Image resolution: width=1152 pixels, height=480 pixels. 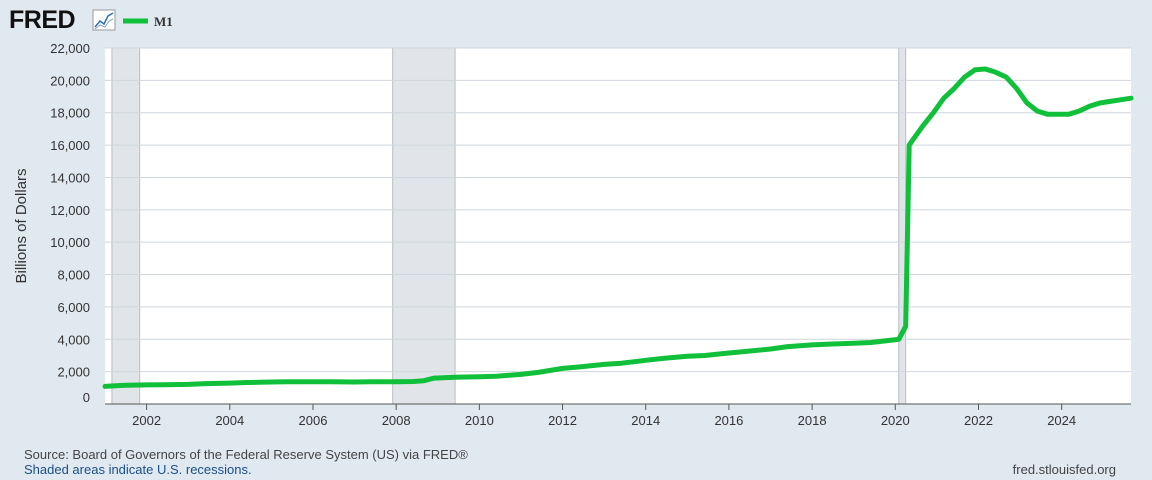 What do you see at coordinates (70, 80) in the screenshot?
I see `y-tick-10: 20,000` at bounding box center [70, 80].